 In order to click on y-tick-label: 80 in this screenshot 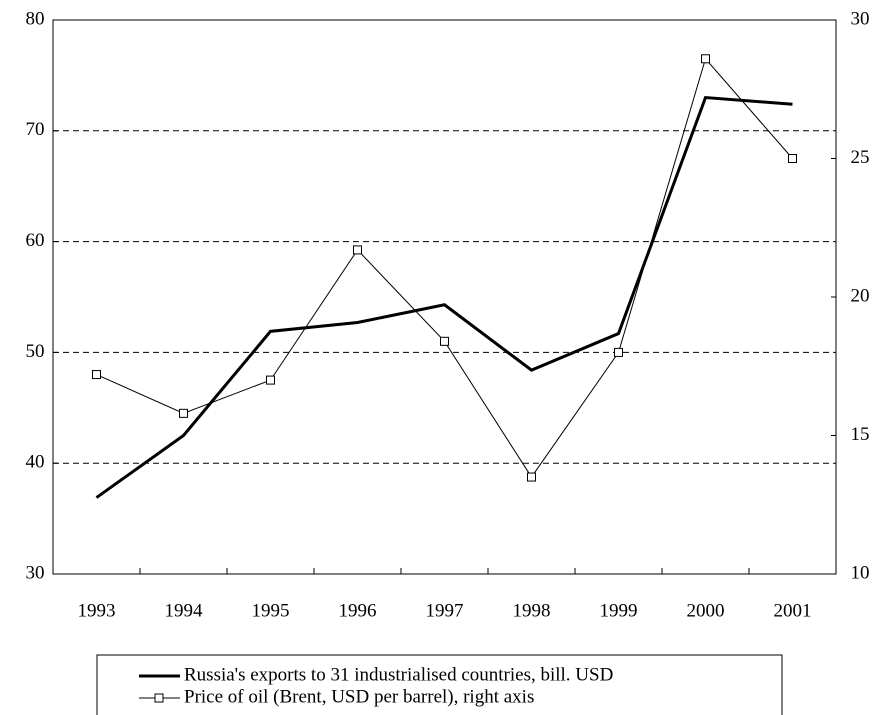, I will do `click(35, 18)`.